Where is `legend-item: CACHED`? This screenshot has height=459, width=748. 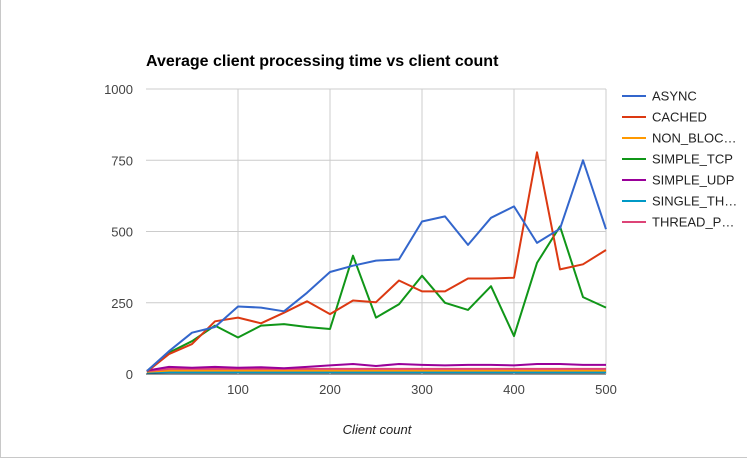
legend-item: CACHED is located at coordinates (664, 117).